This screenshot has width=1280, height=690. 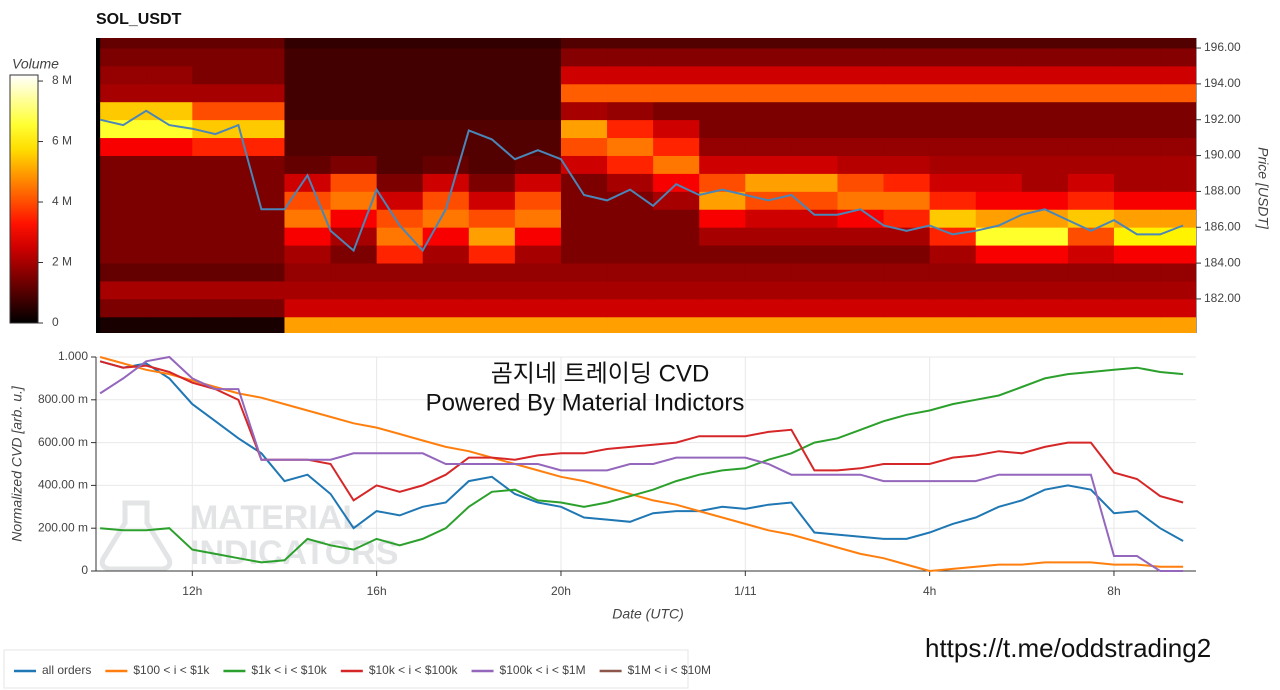 I want to click on legend-label: $1M < i < $10M, so click(x=669, y=670).